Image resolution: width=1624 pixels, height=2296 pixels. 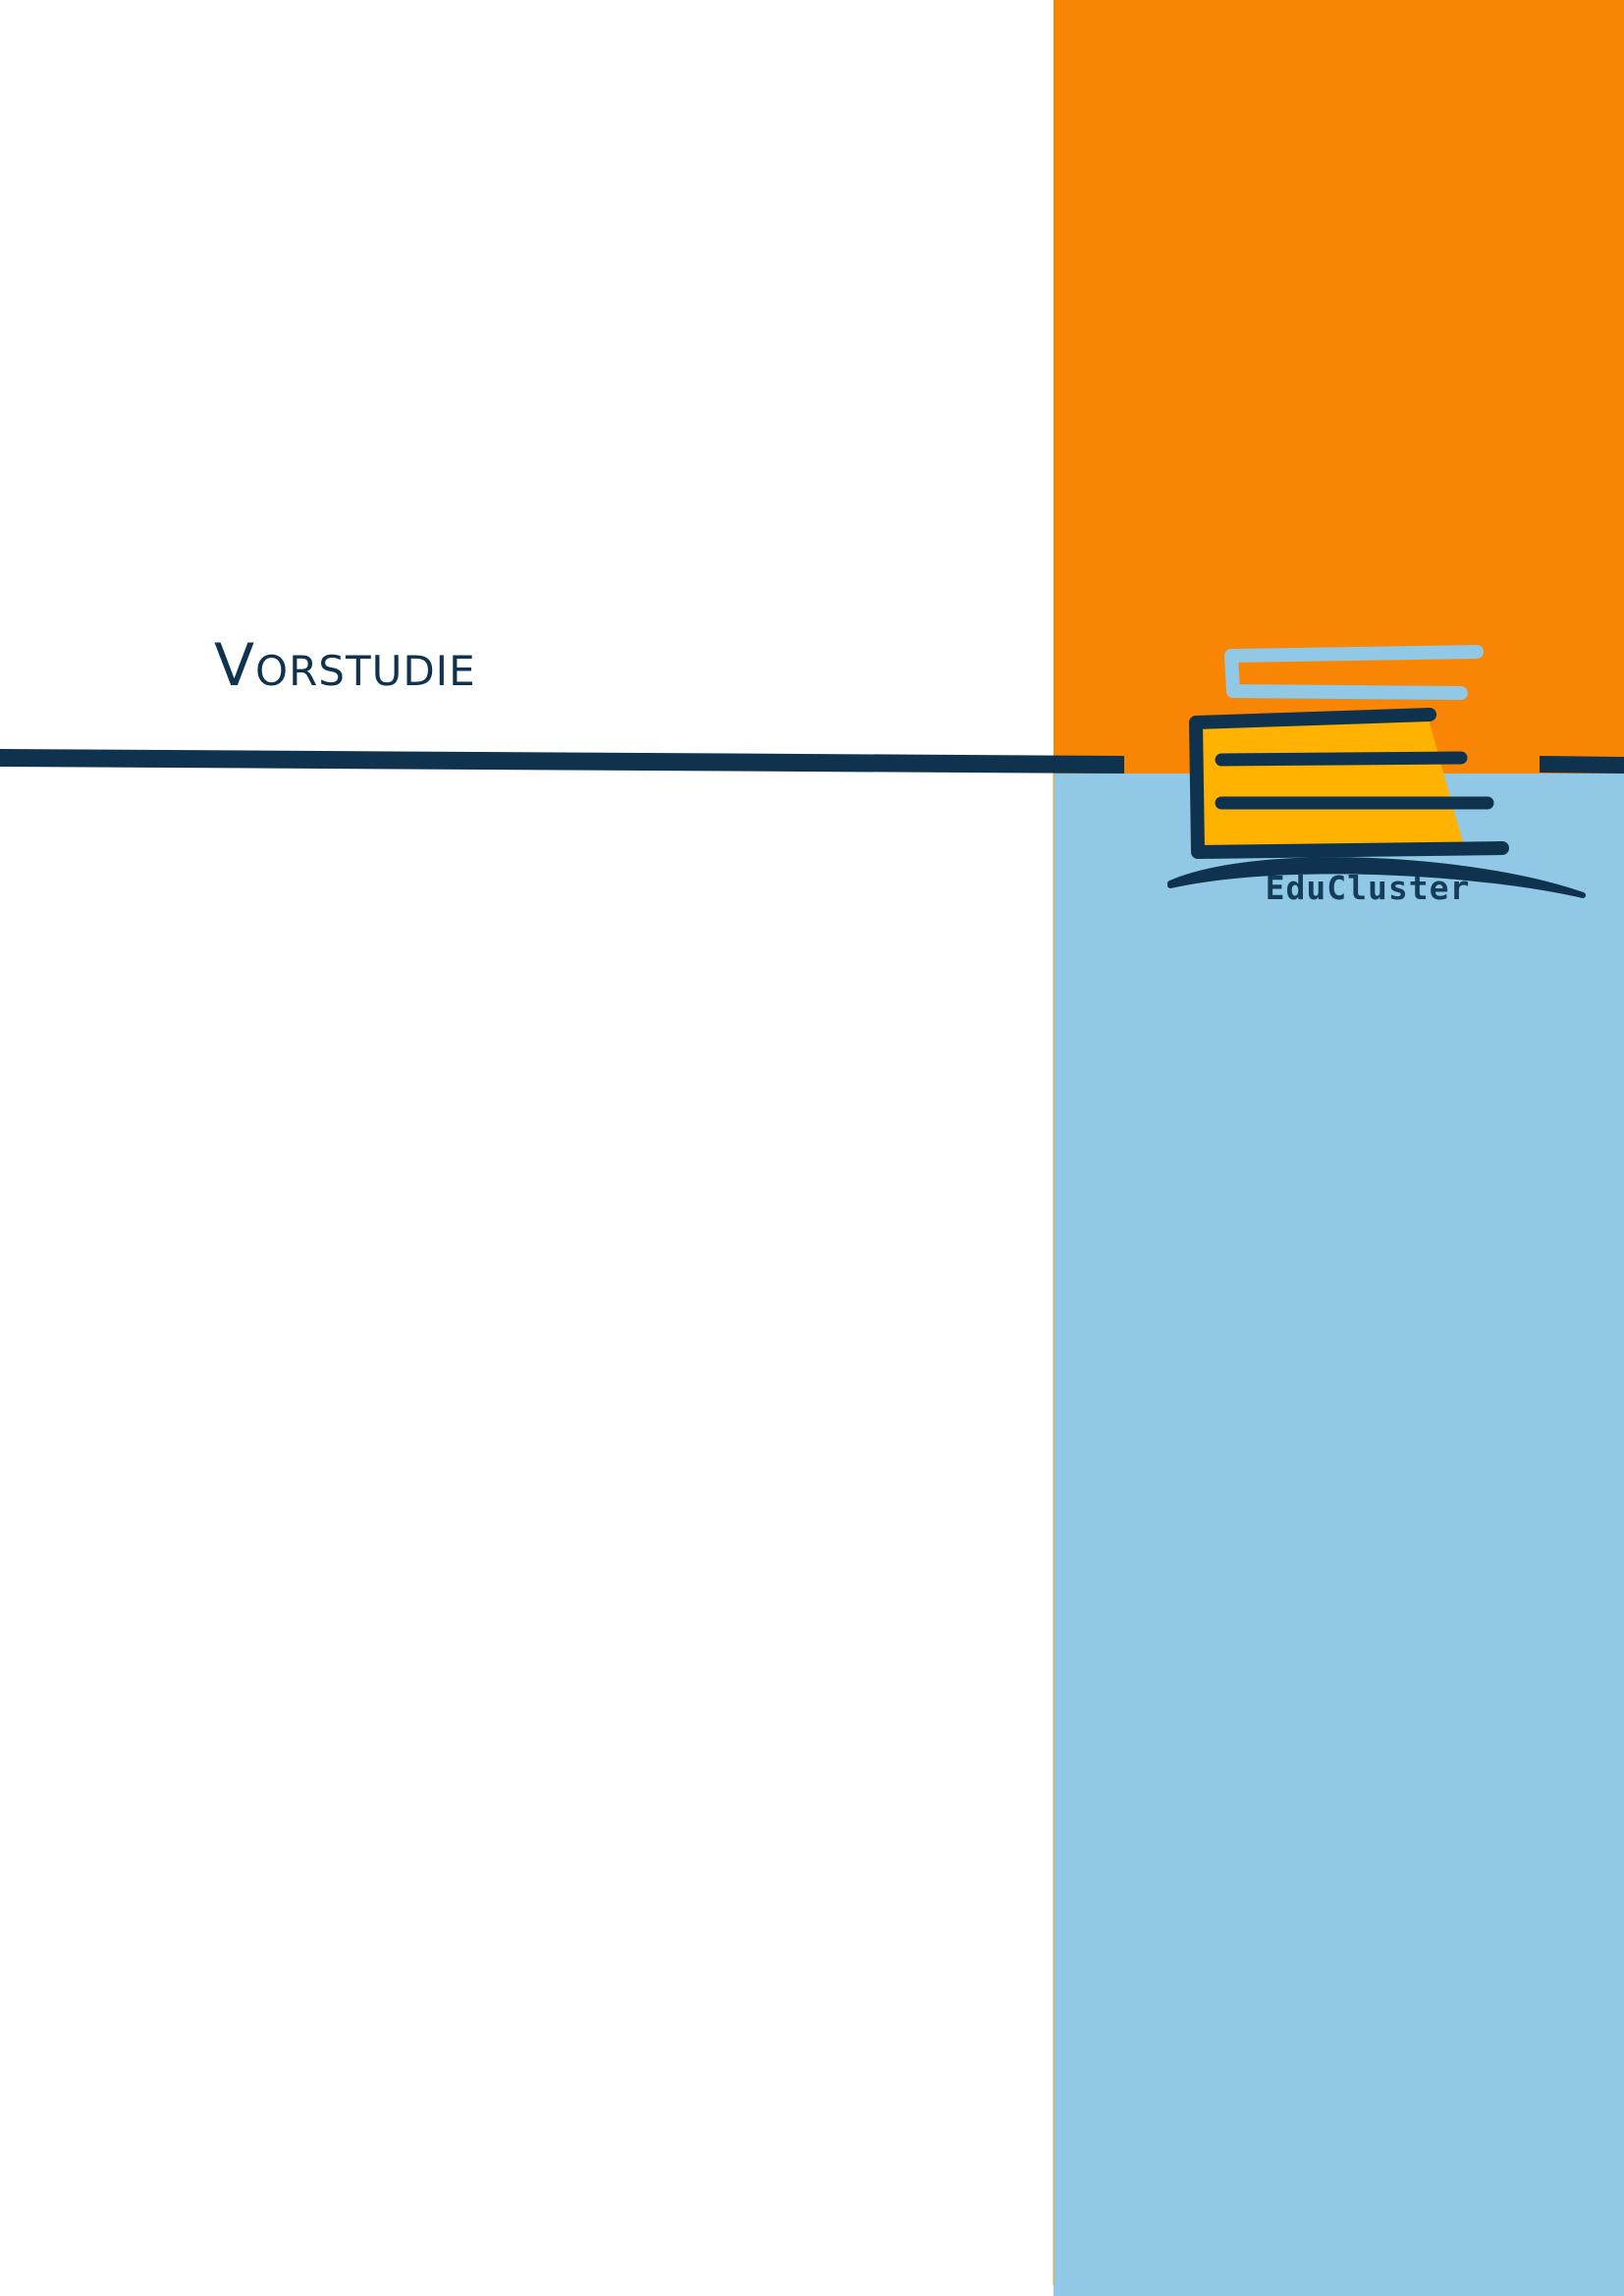 What do you see at coordinates (1054, 1529) in the screenshot?
I see `panel-edge-line` at bounding box center [1054, 1529].